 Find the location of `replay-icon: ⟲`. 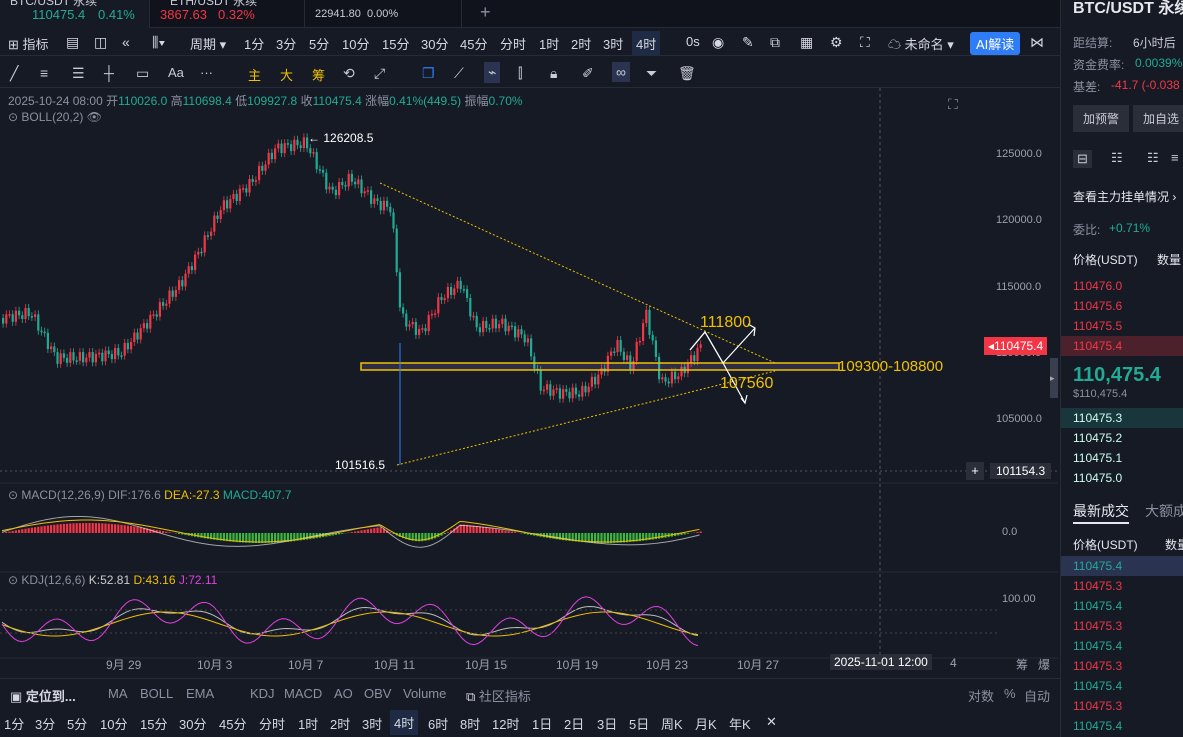

replay-icon: ⟲ is located at coordinates (349, 73).